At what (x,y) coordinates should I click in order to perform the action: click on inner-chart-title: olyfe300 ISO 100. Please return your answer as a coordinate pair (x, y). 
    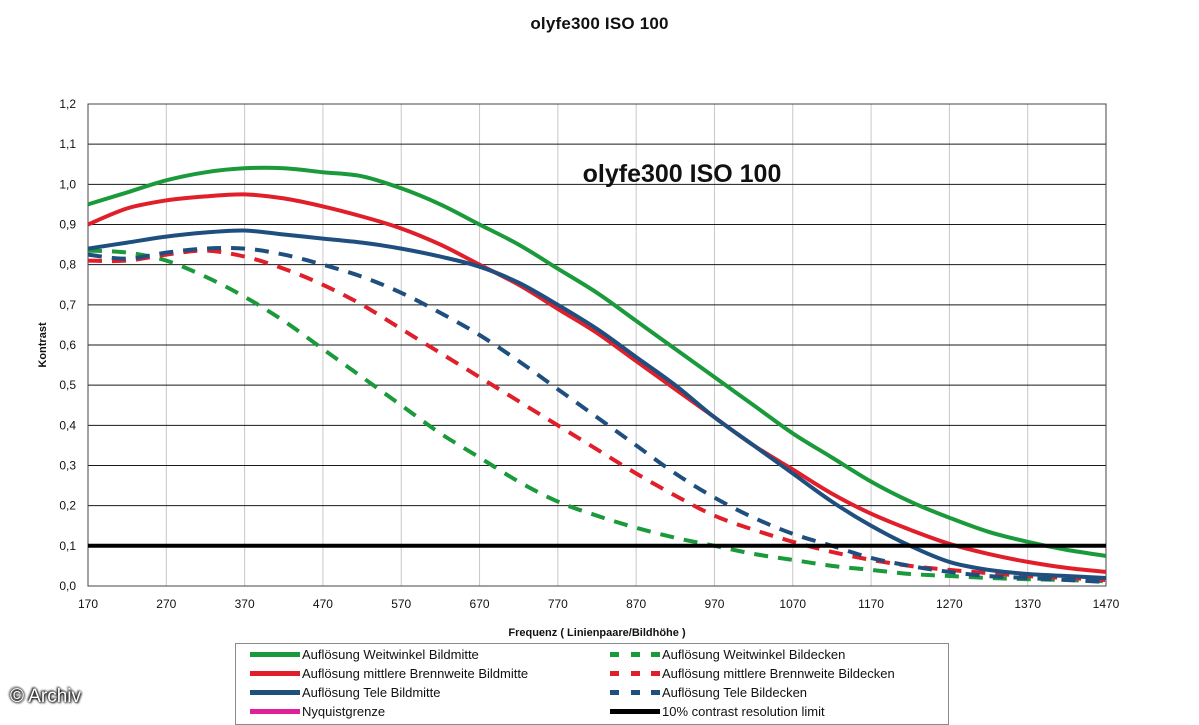
    Looking at the image, I should click on (682, 174).